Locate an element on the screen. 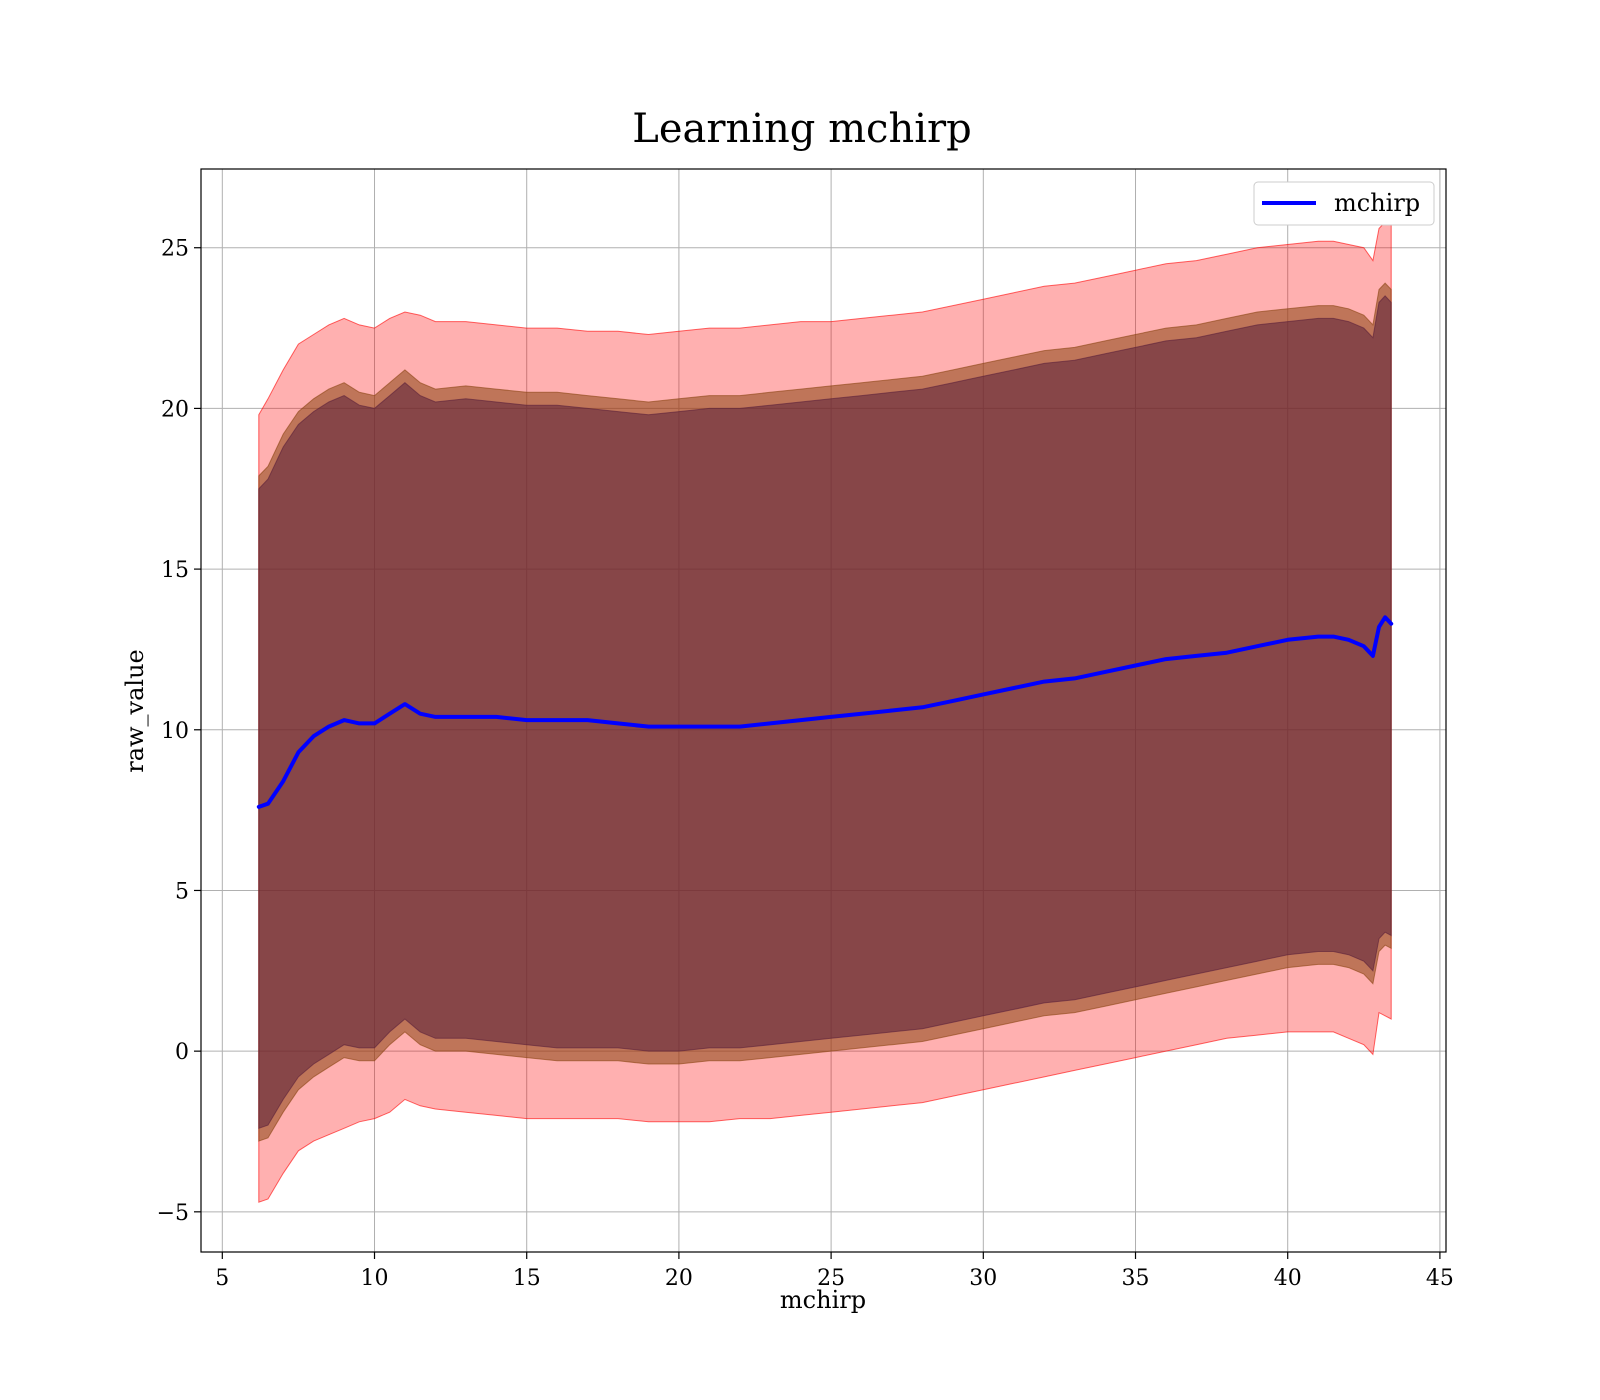  legend-box is located at coordinates (1344, 203).